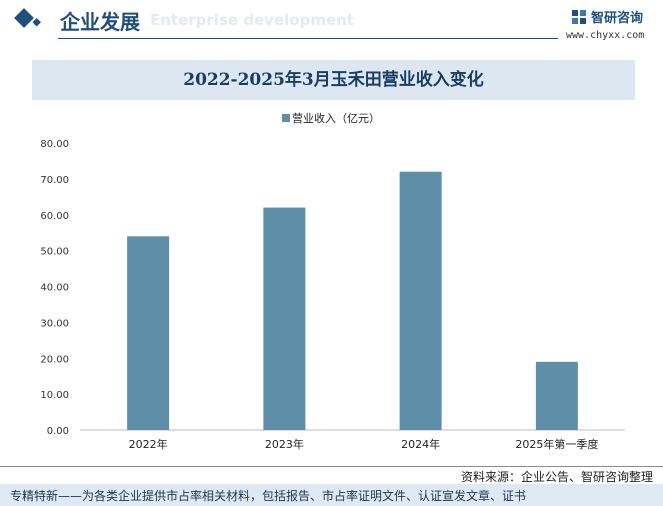 Image resolution: width=663 pixels, height=506 pixels. Describe the element at coordinates (617, 18) in the screenshot. I see `brand-name: 智研咨询` at that location.